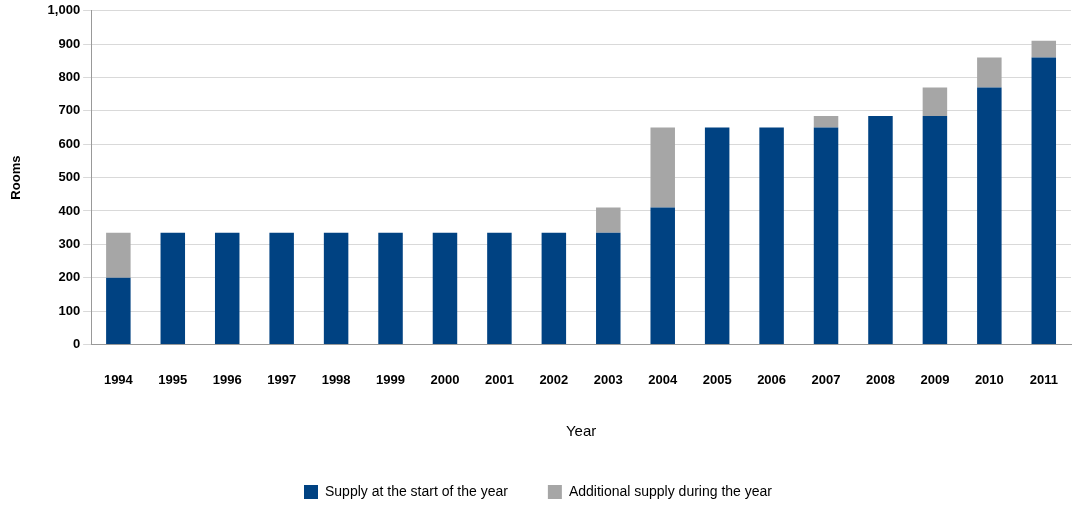  I want to click on y-tick-label: 200, so click(69, 277).